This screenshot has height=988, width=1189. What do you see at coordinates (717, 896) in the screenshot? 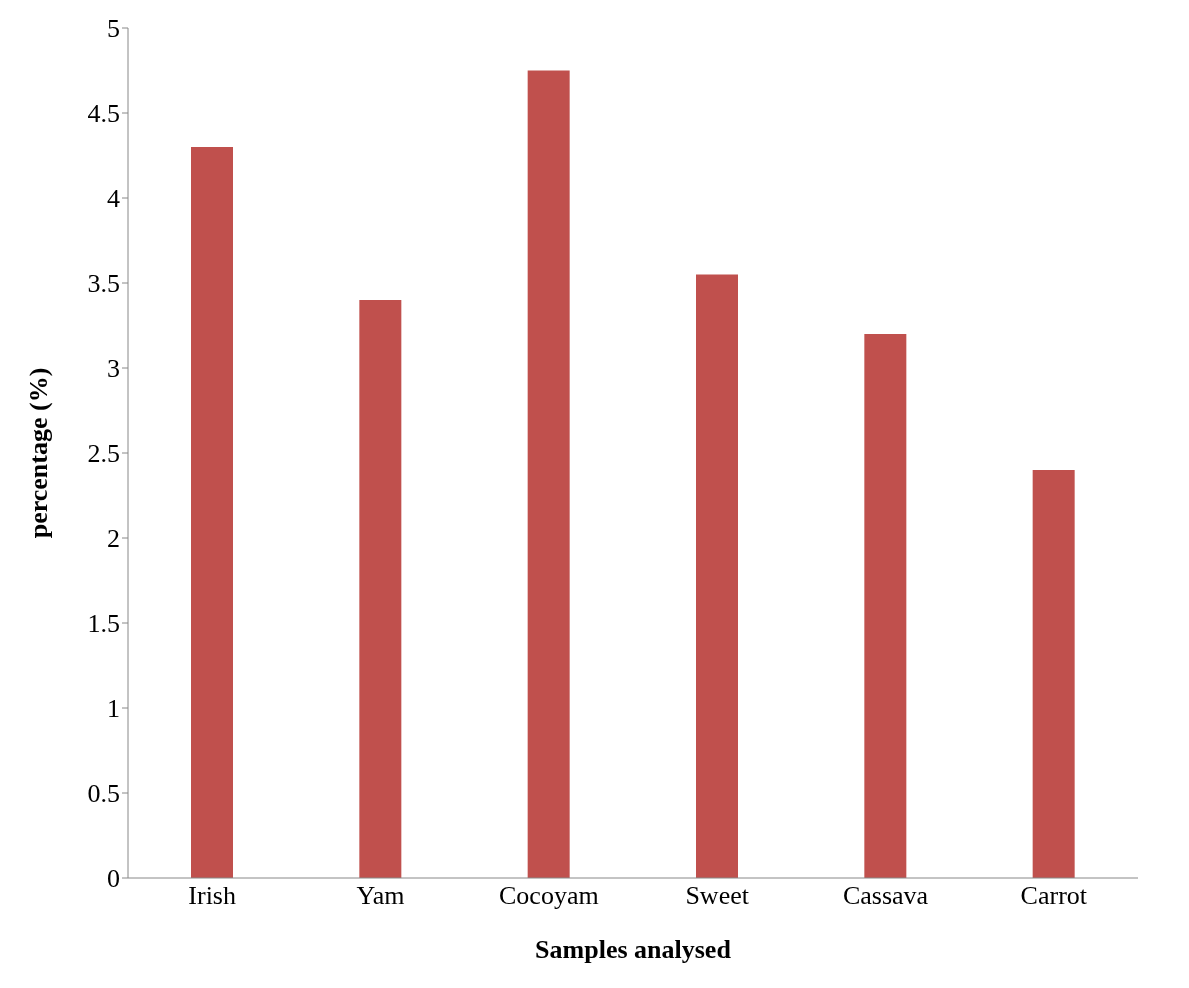
I see `x-tick-label: Sweet` at bounding box center [717, 896].